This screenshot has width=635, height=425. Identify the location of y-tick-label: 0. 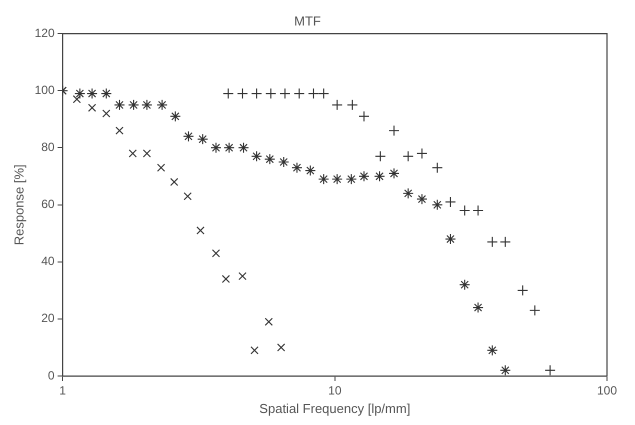
(51, 375).